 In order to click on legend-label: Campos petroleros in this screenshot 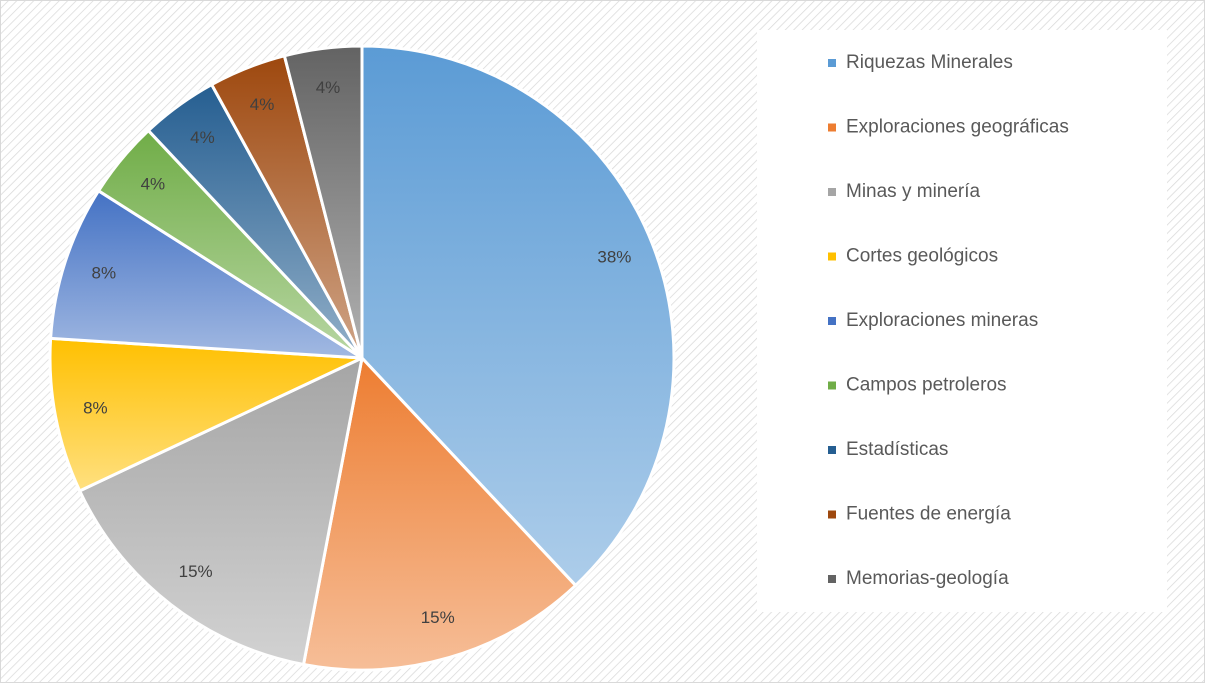, I will do `click(926, 385)`.